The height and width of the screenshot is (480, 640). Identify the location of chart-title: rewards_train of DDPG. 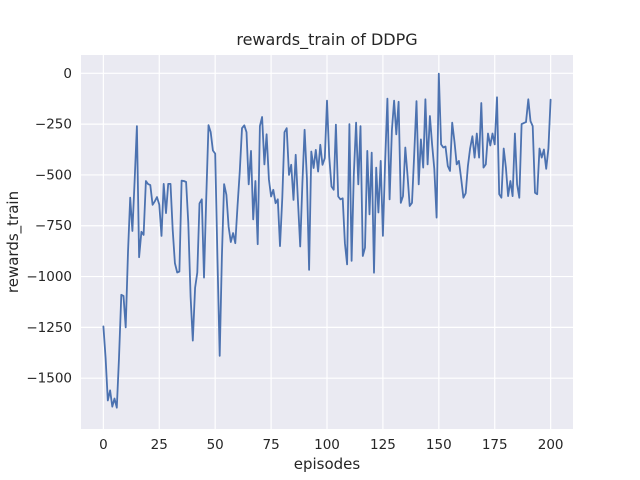
(326, 40).